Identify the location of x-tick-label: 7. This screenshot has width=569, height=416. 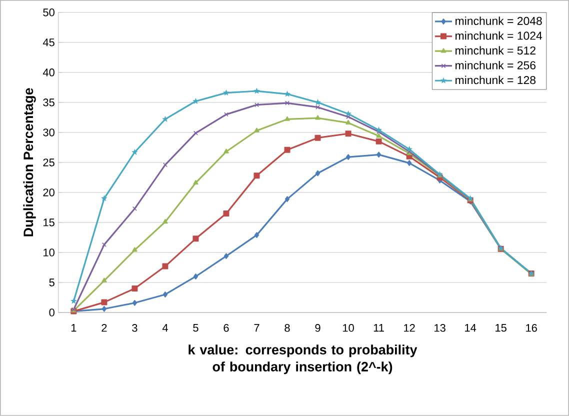
(257, 328).